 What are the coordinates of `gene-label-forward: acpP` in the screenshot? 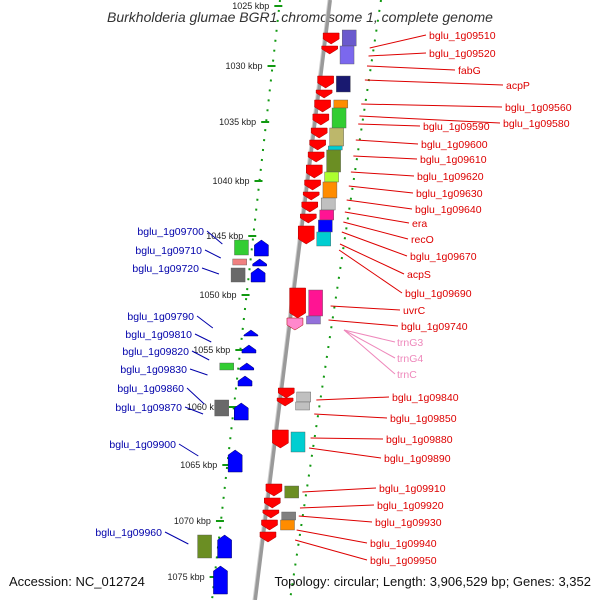 It's located at (518, 86).